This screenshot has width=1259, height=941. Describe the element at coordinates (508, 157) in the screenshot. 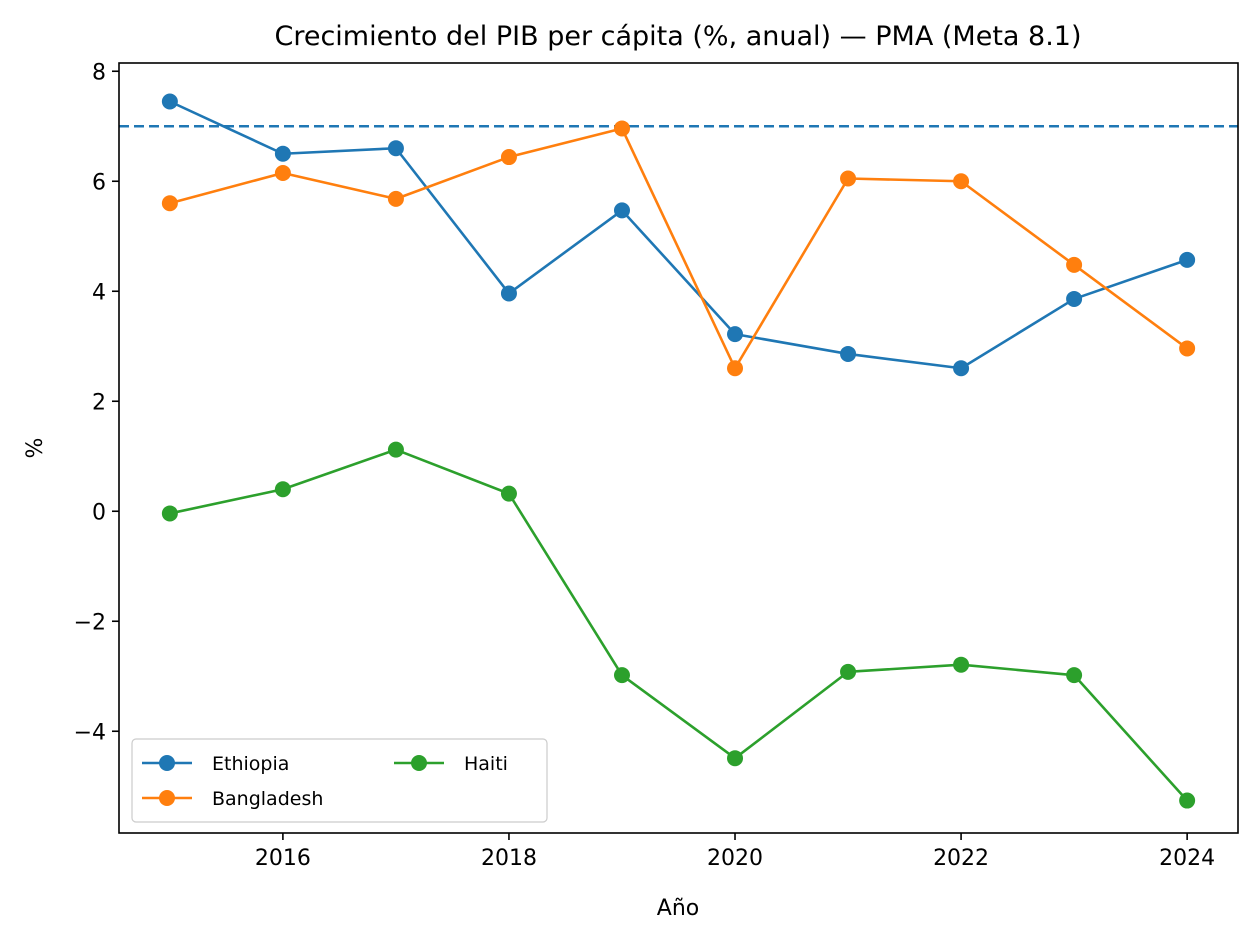

I see `data-point-bangladesh-2018` at that location.